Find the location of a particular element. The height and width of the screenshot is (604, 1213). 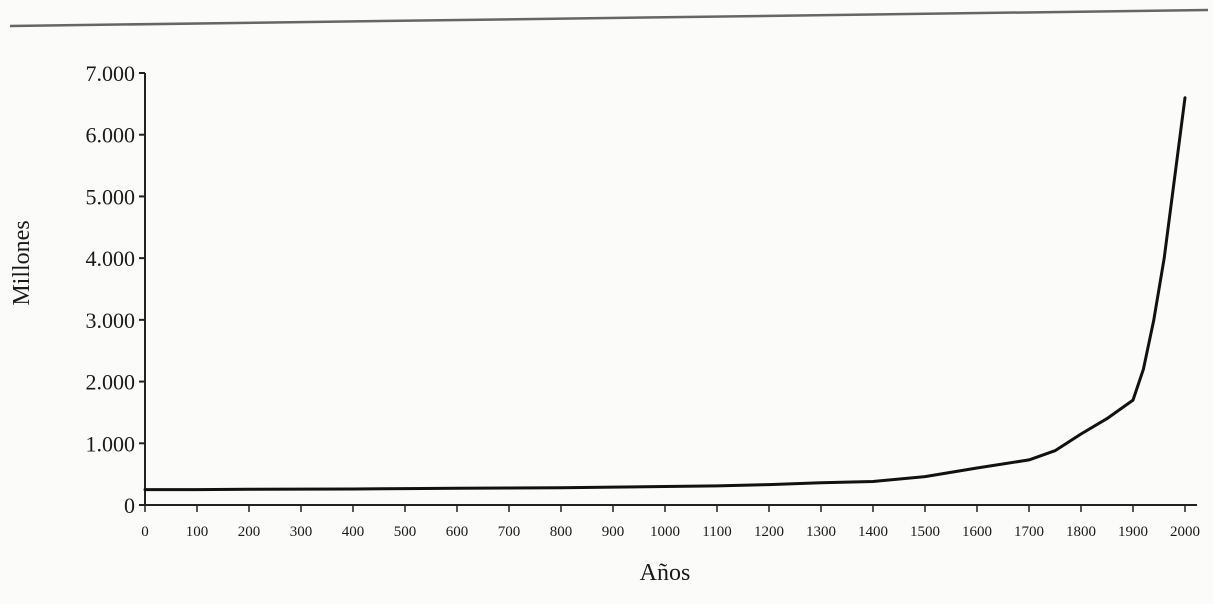

top-rule is located at coordinates (609, 18).